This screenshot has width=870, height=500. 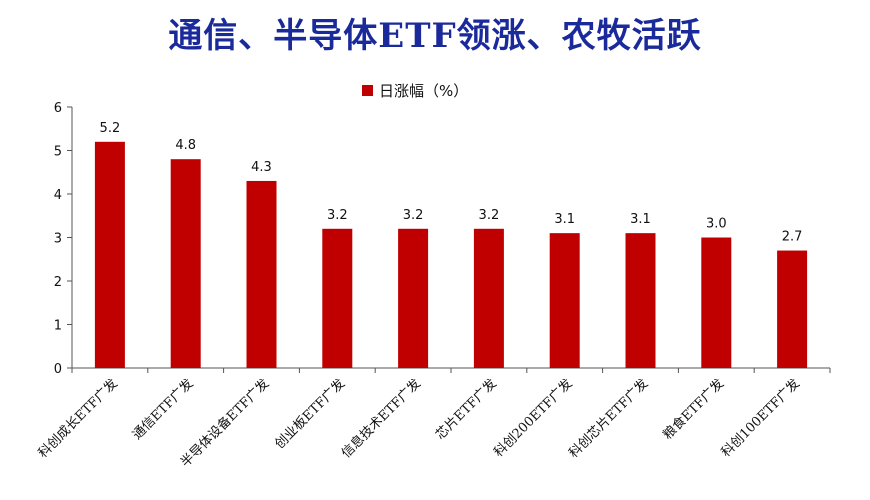 I want to click on x-tick-label: 科创成长ETF广发, so click(x=78, y=419).